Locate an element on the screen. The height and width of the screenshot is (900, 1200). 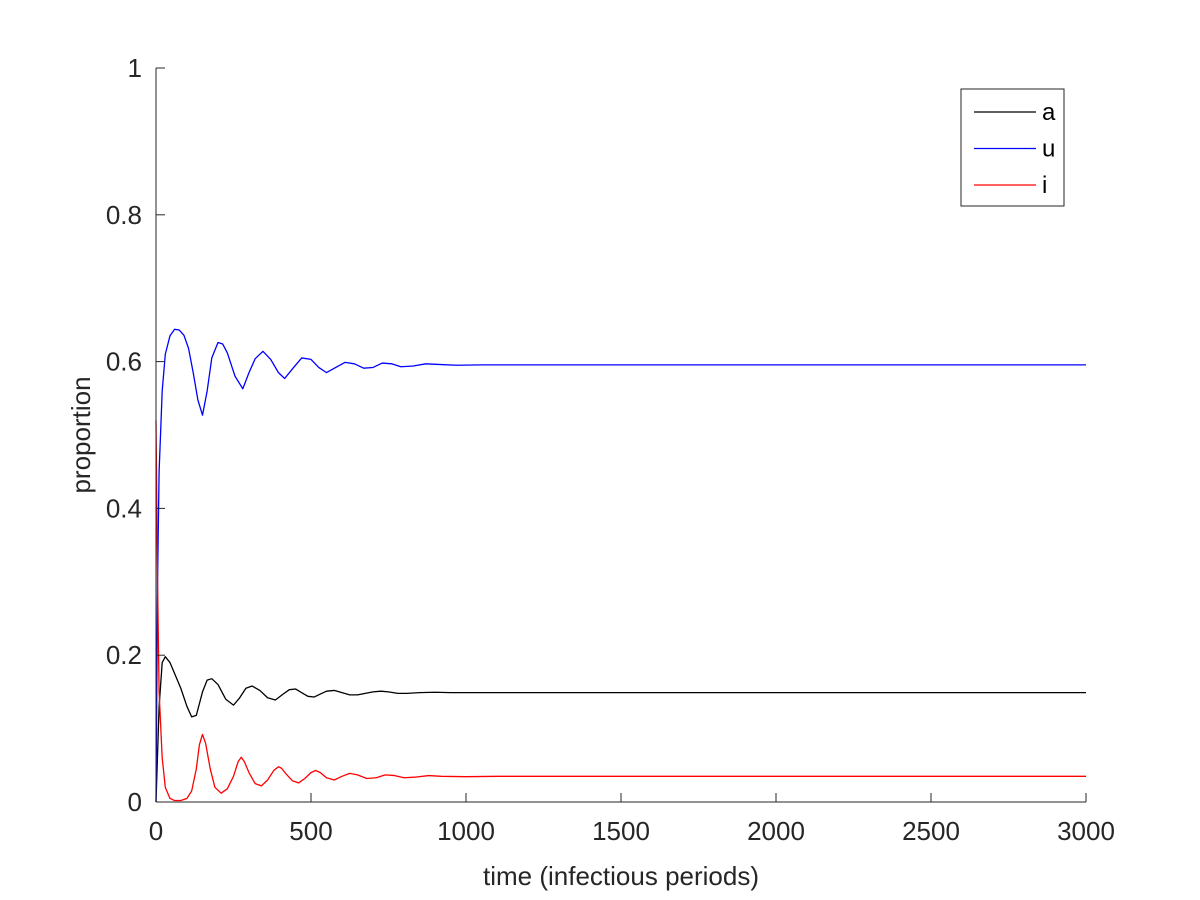
legend-label-i: i is located at coordinates (1044, 185).